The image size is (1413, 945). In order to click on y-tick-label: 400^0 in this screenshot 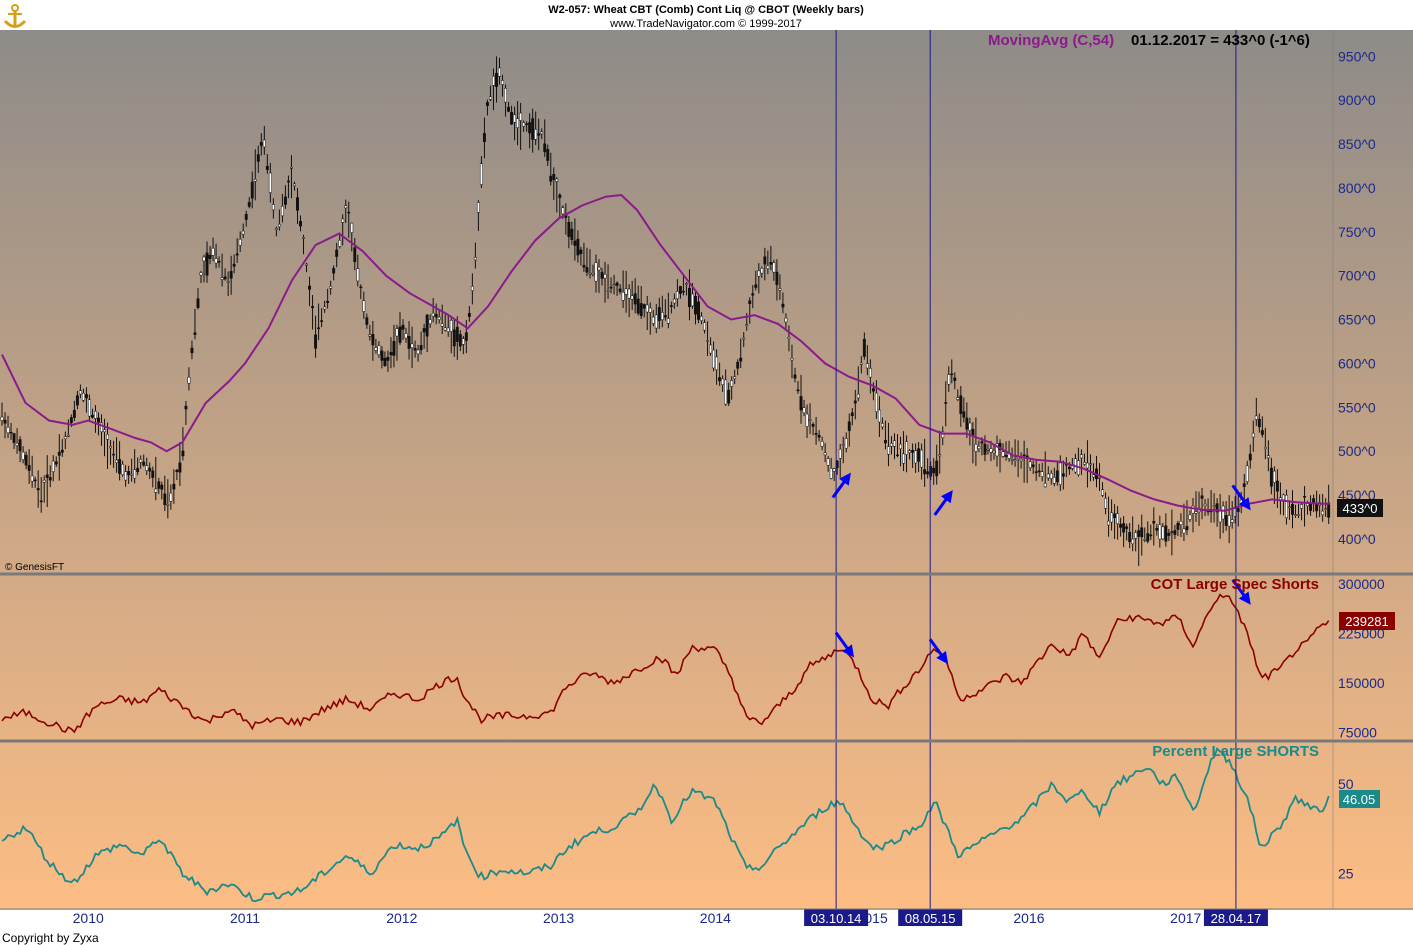, I will do `click(1357, 539)`.